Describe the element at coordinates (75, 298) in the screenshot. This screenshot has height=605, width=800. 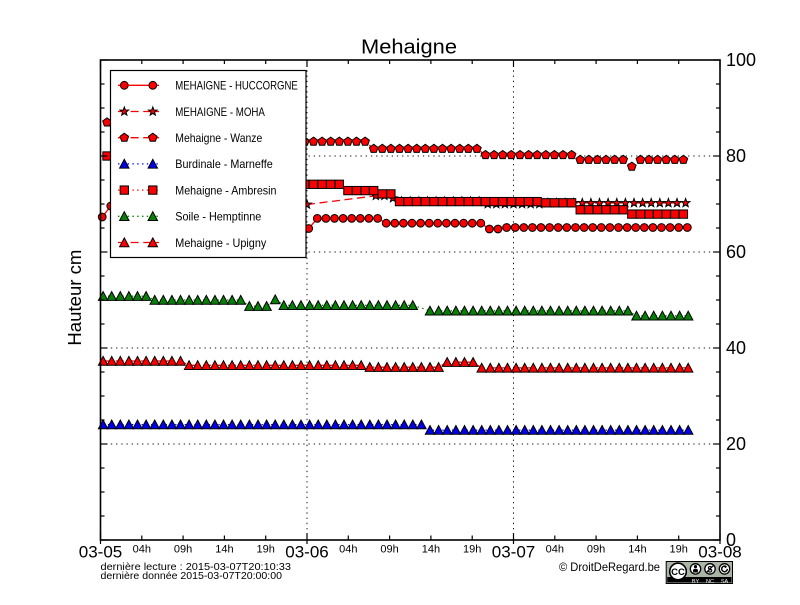
I see `svg-text: Hauteur cm` at that location.